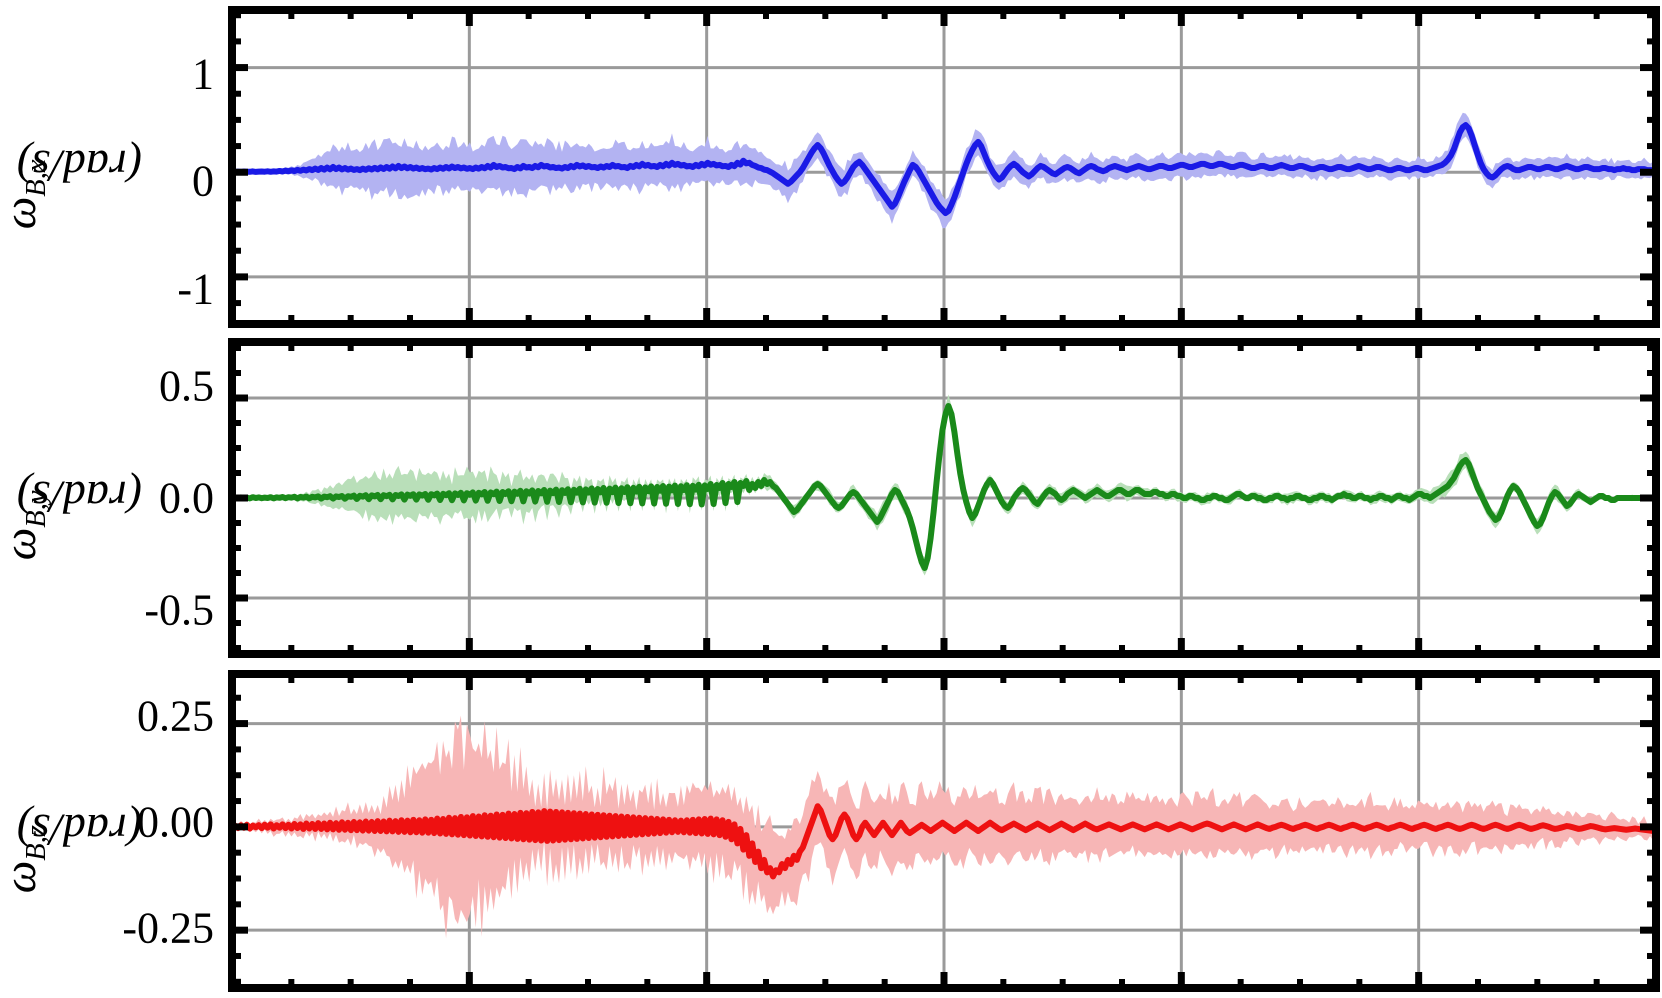  What do you see at coordinates (203, 74) in the screenshot?
I see `y-ticklabel: 1` at bounding box center [203, 74].